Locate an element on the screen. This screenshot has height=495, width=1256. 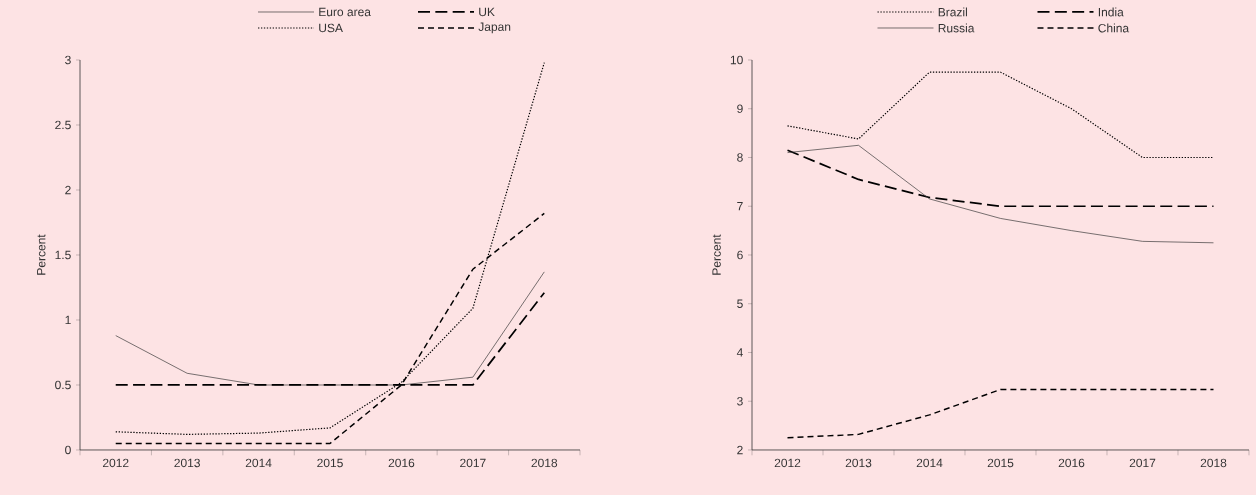
y-tick-label: 0 is located at coordinates (68, 450).